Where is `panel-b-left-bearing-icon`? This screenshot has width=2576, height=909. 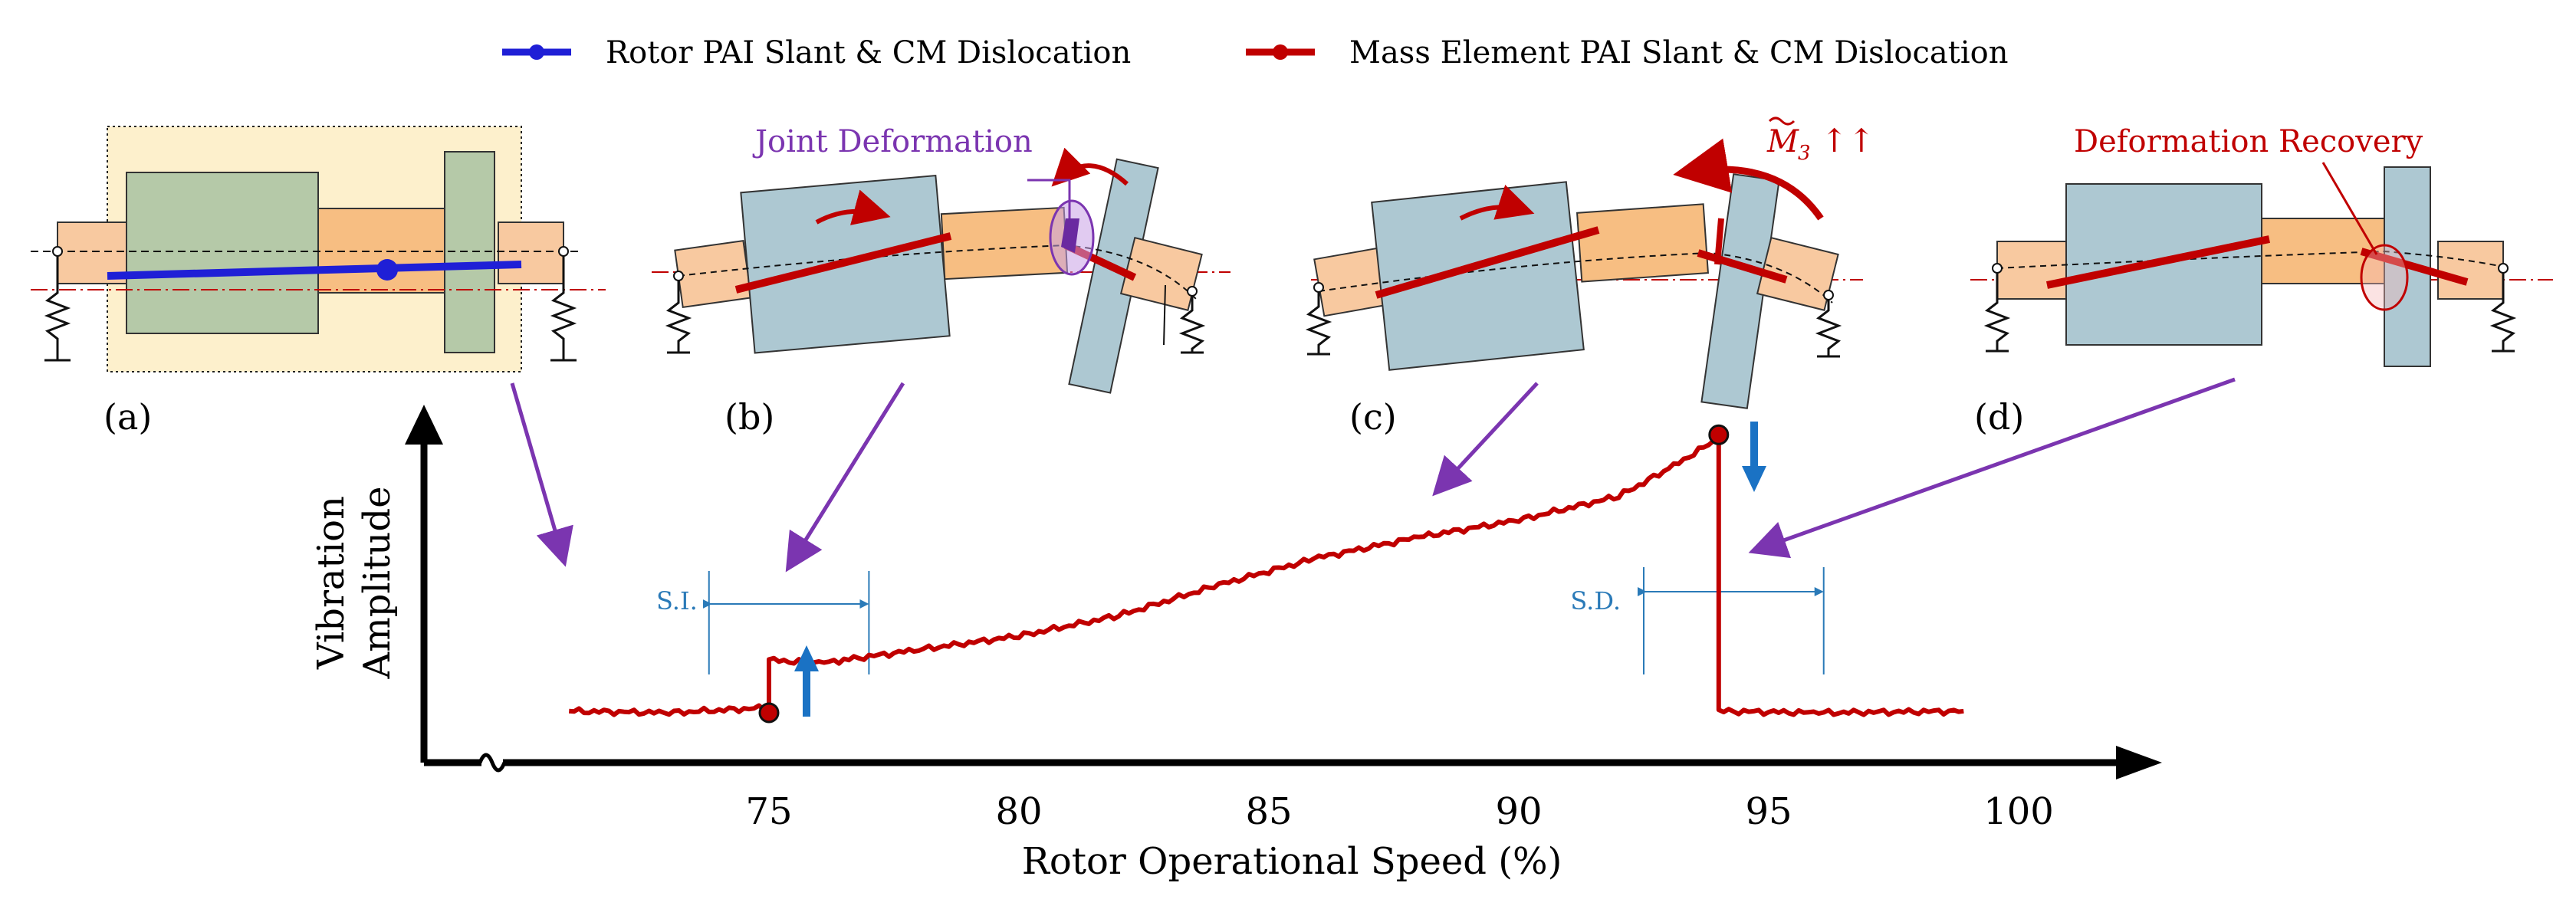
panel-b-left-bearing-icon is located at coordinates (678, 276).